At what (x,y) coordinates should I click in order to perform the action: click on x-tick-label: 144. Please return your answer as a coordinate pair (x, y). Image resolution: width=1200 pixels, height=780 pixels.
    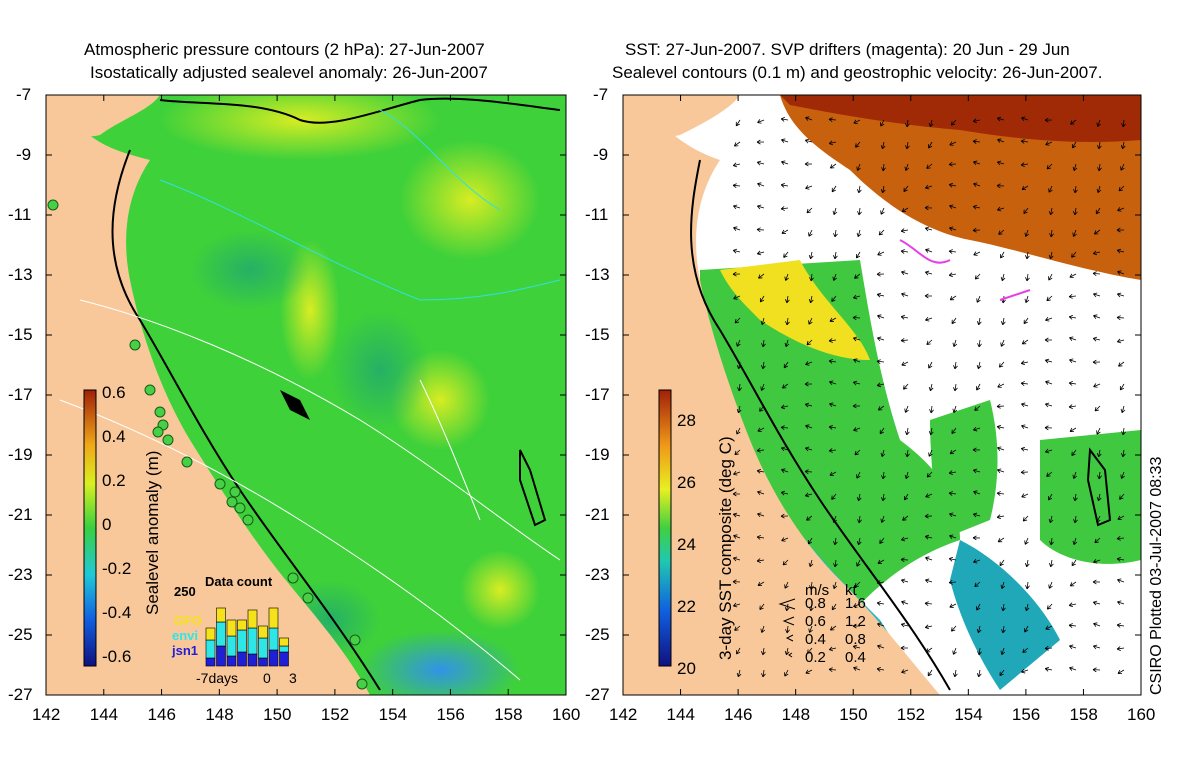
    Looking at the image, I should click on (104, 714).